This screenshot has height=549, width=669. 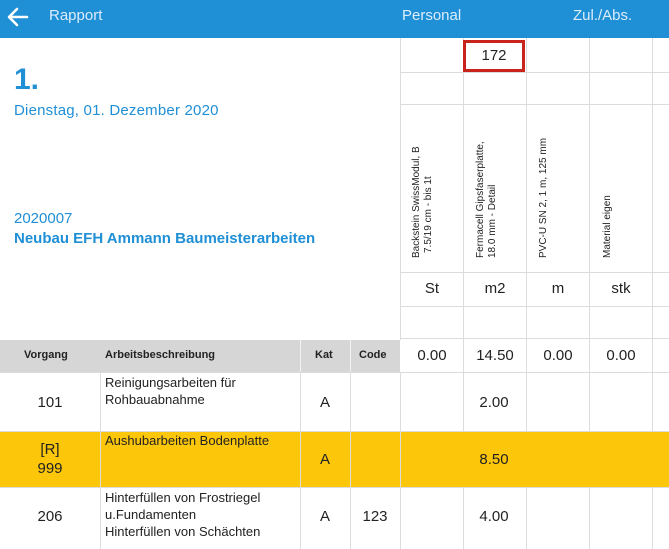 What do you see at coordinates (432, 15) in the screenshot?
I see `tab-personal: Personal` at bounding box center [432, 15].